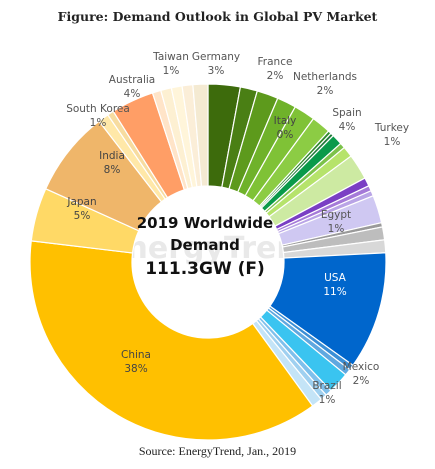 The height and width of the screenshot is (469, 435). What do you see at coordinates (325, 77) in the screenshot?
I see `label-netherlands: Netherlands` at bounding box center [325, 77].